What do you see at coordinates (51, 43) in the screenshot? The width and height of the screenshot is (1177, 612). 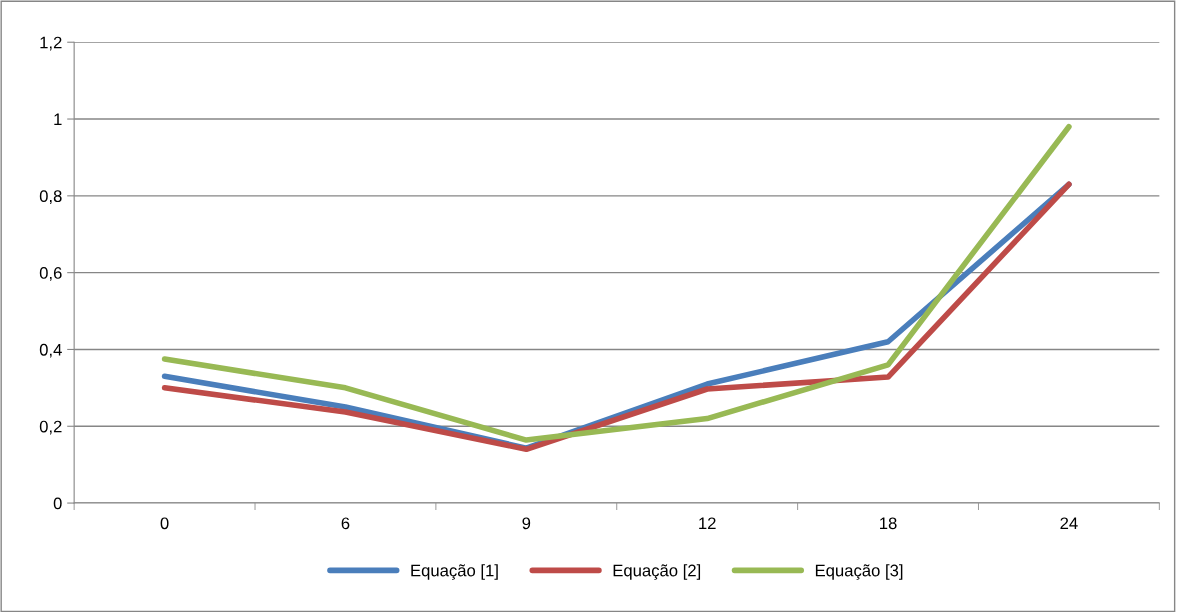 I see `y-tick-label: 1,2` at bounding box center [51, 43].